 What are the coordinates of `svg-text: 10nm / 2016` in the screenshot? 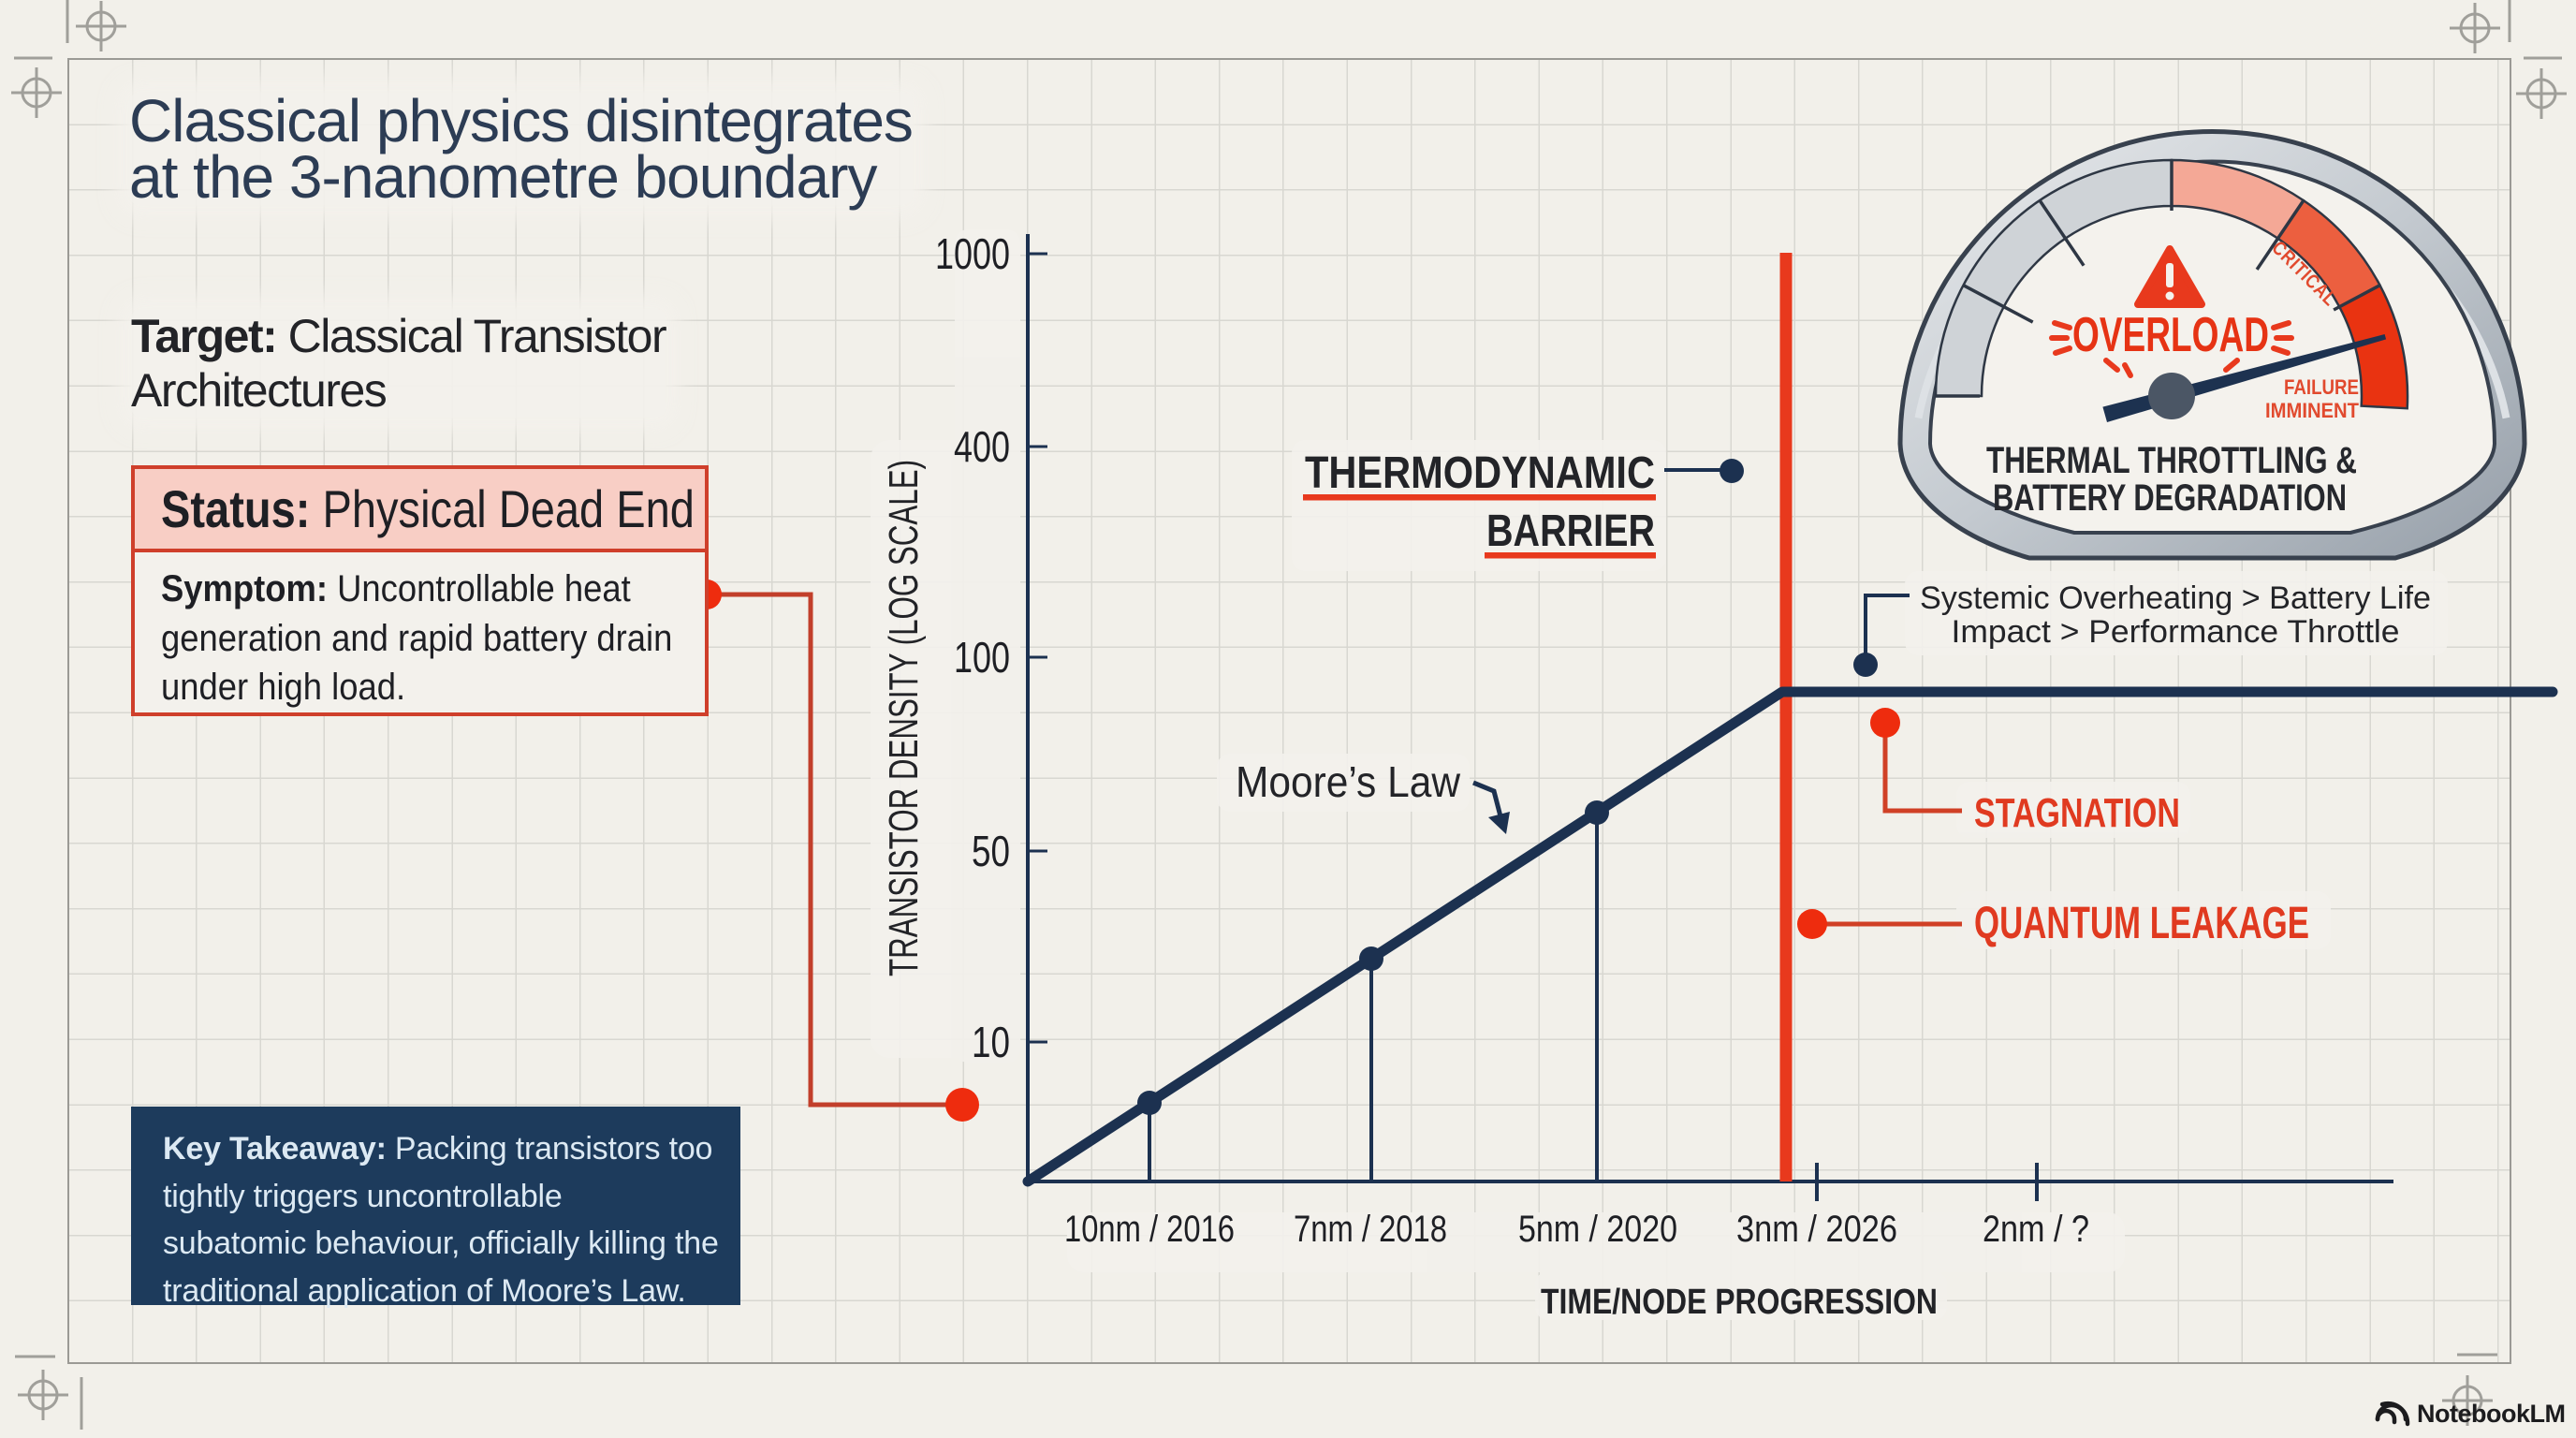 It's located at (1149, 1229).